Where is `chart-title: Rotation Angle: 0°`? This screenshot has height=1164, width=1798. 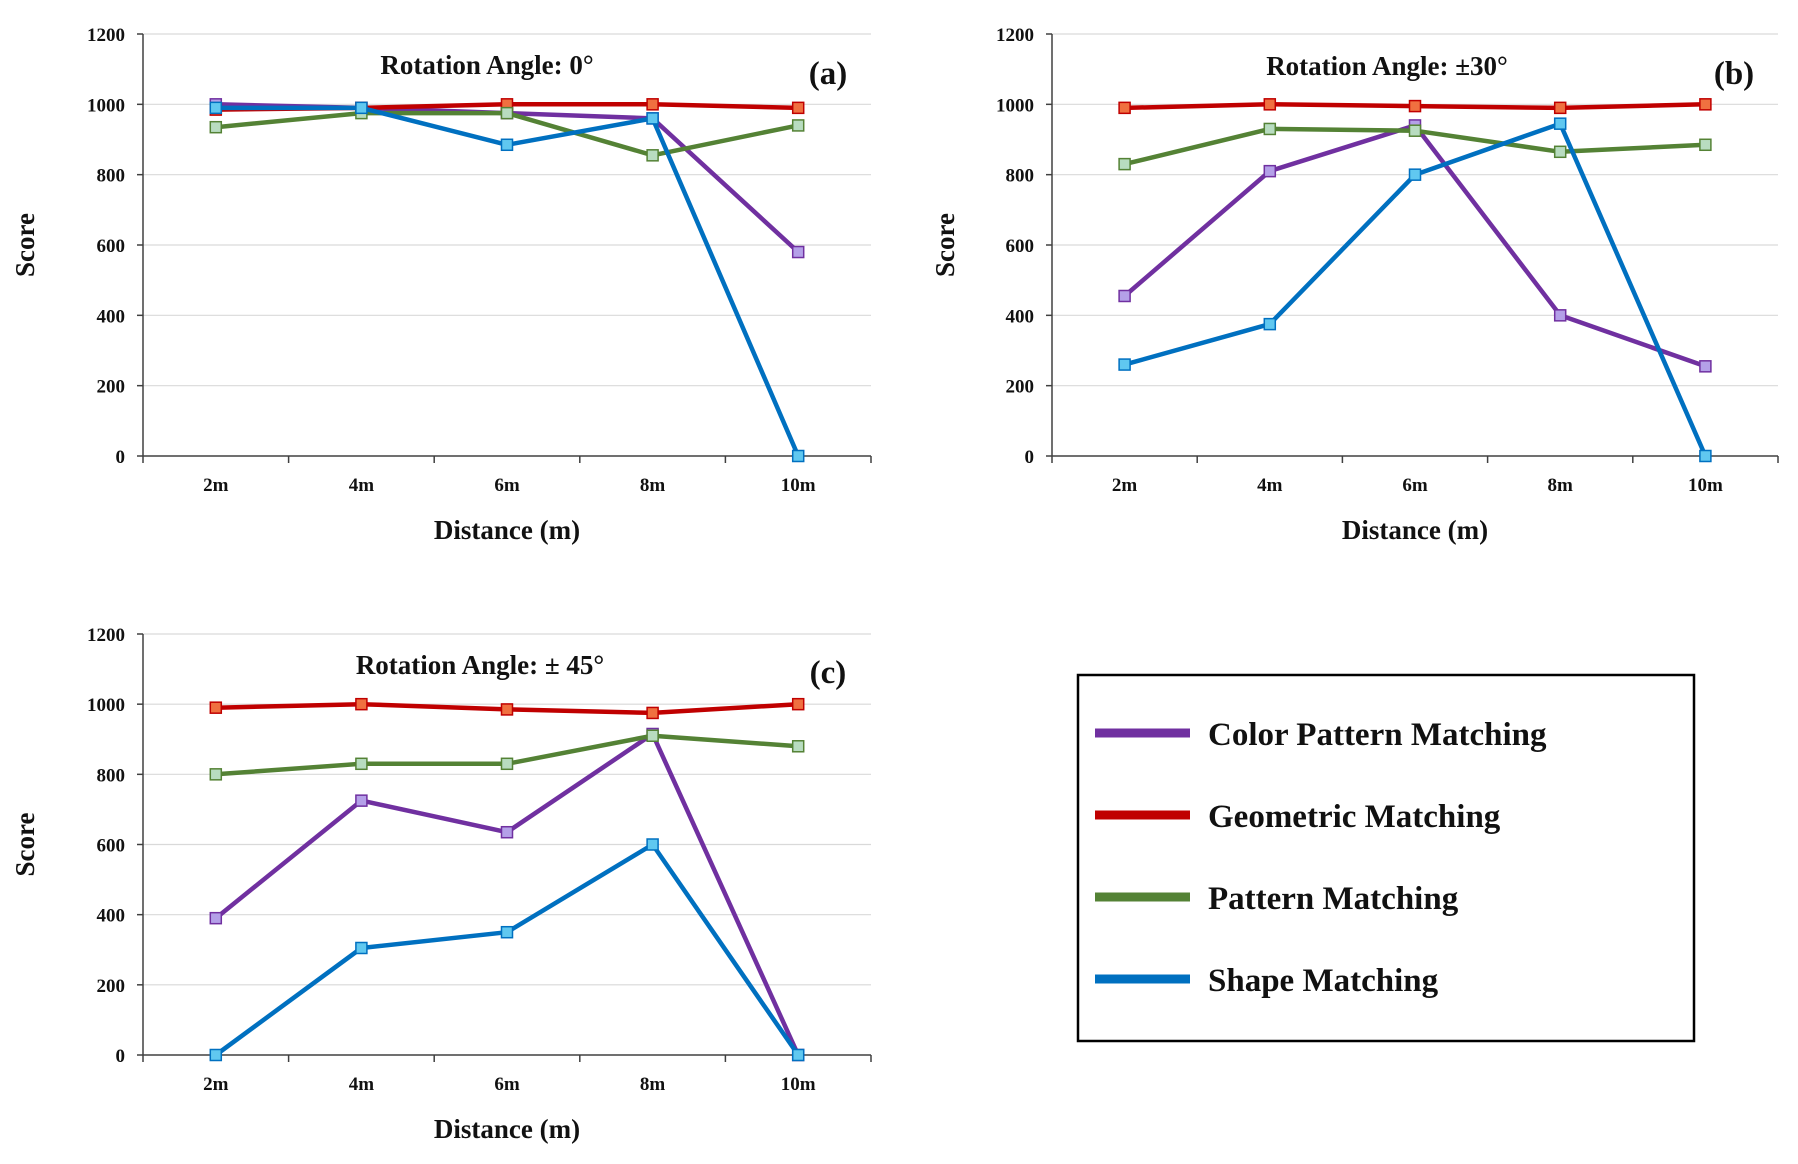
chart-title: Rotation Angle: 0° is located at coordinates (486, 65).